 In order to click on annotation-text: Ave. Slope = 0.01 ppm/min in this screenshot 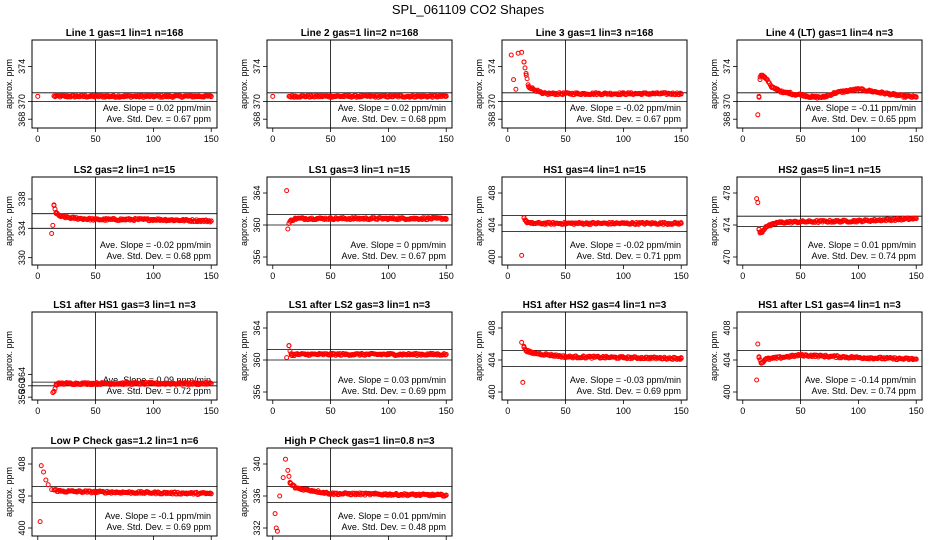, I will do `click(862, 245)`.